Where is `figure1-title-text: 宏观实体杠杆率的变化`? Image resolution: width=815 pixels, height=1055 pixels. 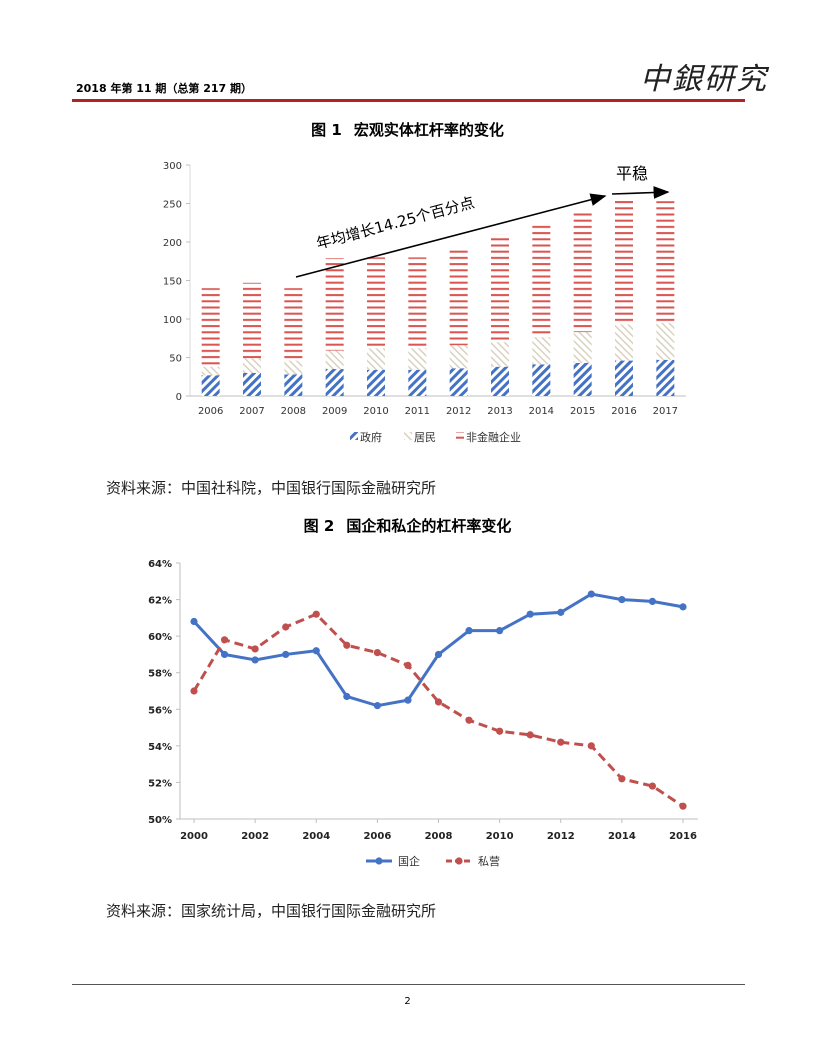 figure1-title-text: 宏观实体杠杆率的变化 is located at coordinates (428, 130).